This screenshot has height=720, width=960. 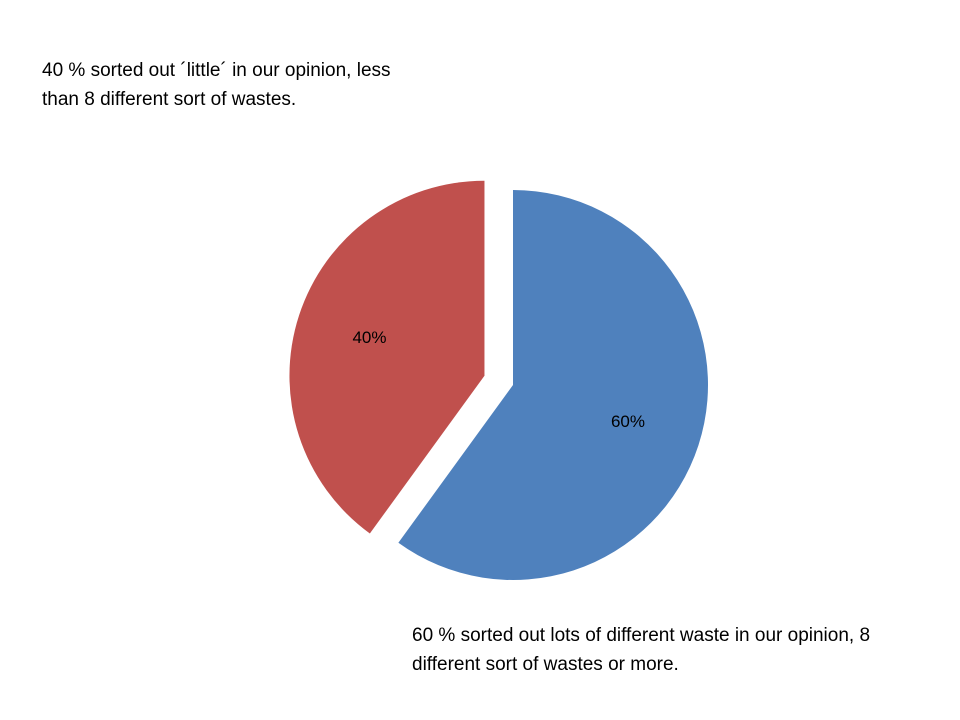 What do you see at coordinates (628, 421) in the screenshot?
I see `pie-label-60: 60%` at bounding box center [628, 421].